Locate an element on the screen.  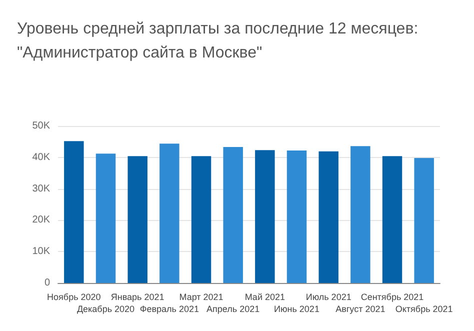
x-tick-label: Февраль 2021 is located at coordinates (169, 309).